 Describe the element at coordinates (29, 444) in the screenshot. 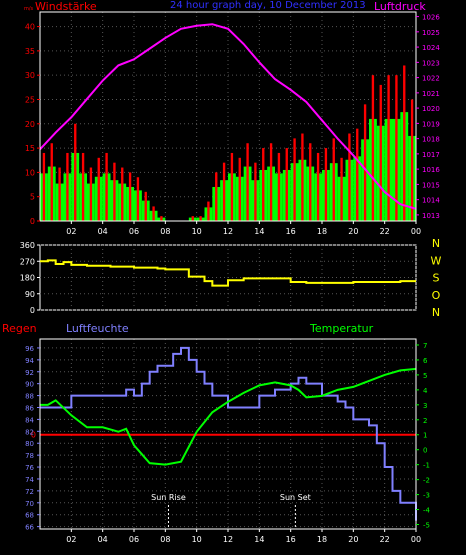

I see `y-left-tick-label: 80` at that location.